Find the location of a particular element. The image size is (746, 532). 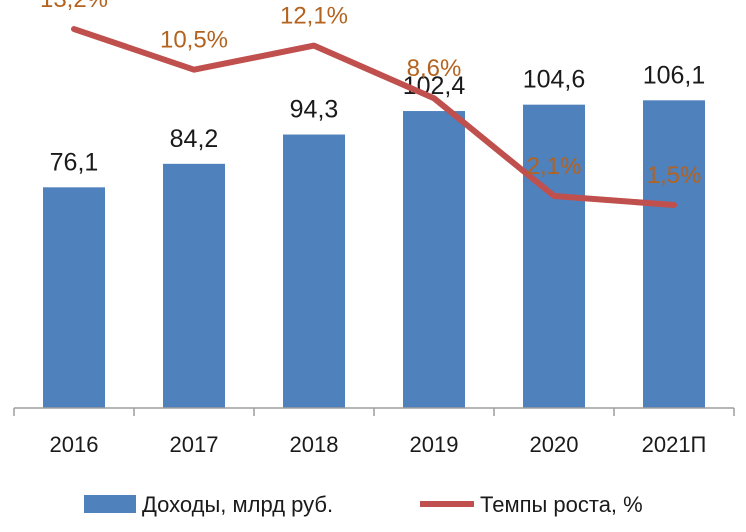

bar-2017 is located at coordinates (194, 285).